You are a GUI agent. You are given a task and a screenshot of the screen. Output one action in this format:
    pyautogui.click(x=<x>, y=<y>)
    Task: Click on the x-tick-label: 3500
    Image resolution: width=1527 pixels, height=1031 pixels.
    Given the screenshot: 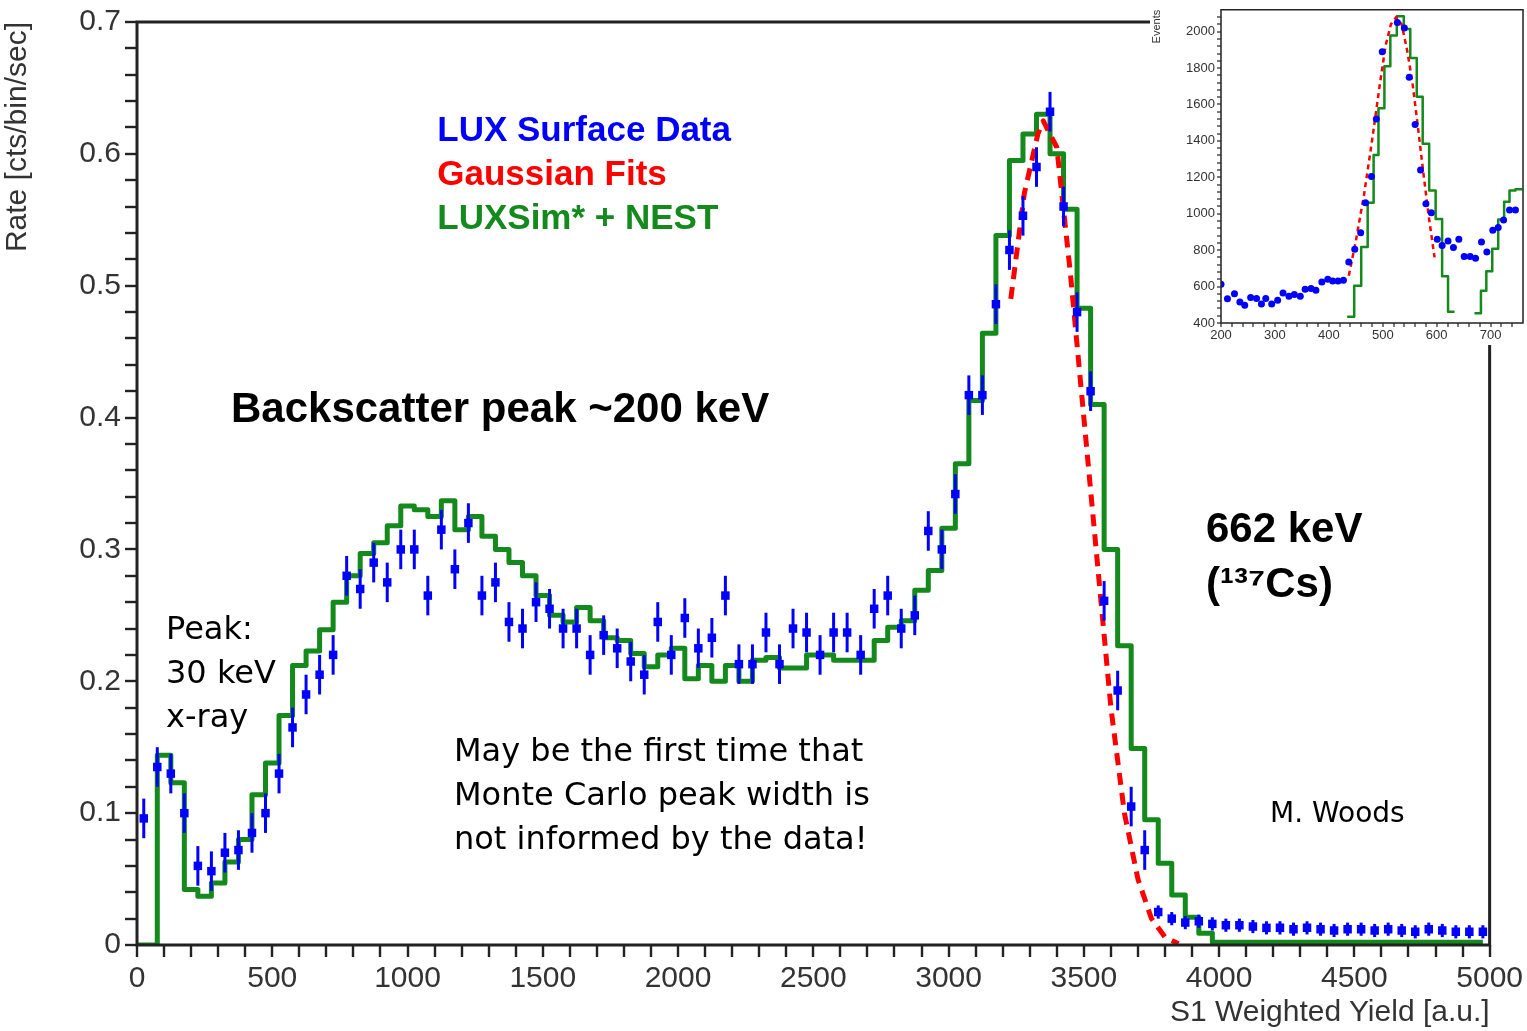 What is the action you would take?
    pyautogui.click(x=1084, y=977)
    